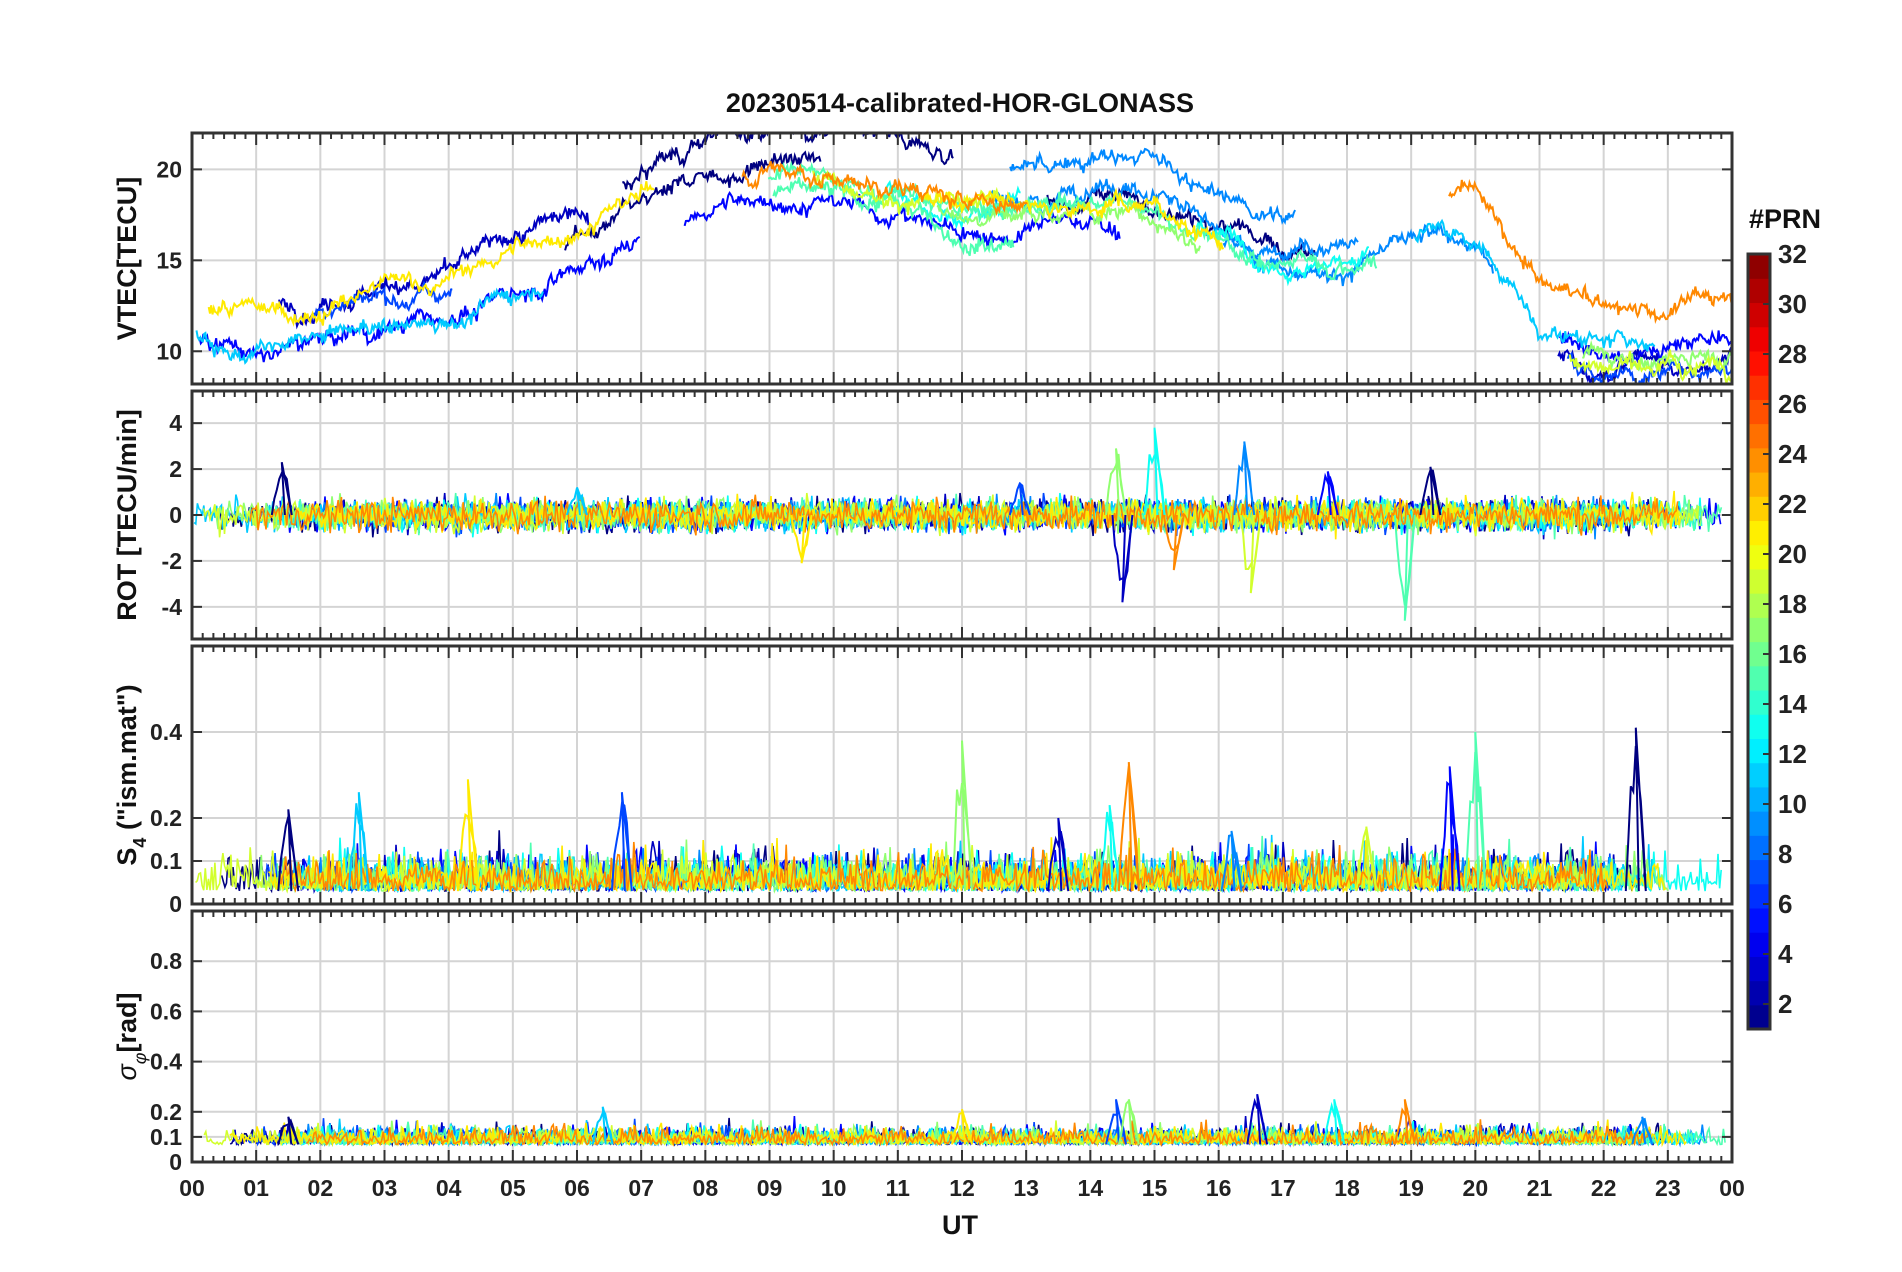  Describe the element at coordinates (1026, 1188) in the screenshot. I see `x-tick-label: 13` at that location.